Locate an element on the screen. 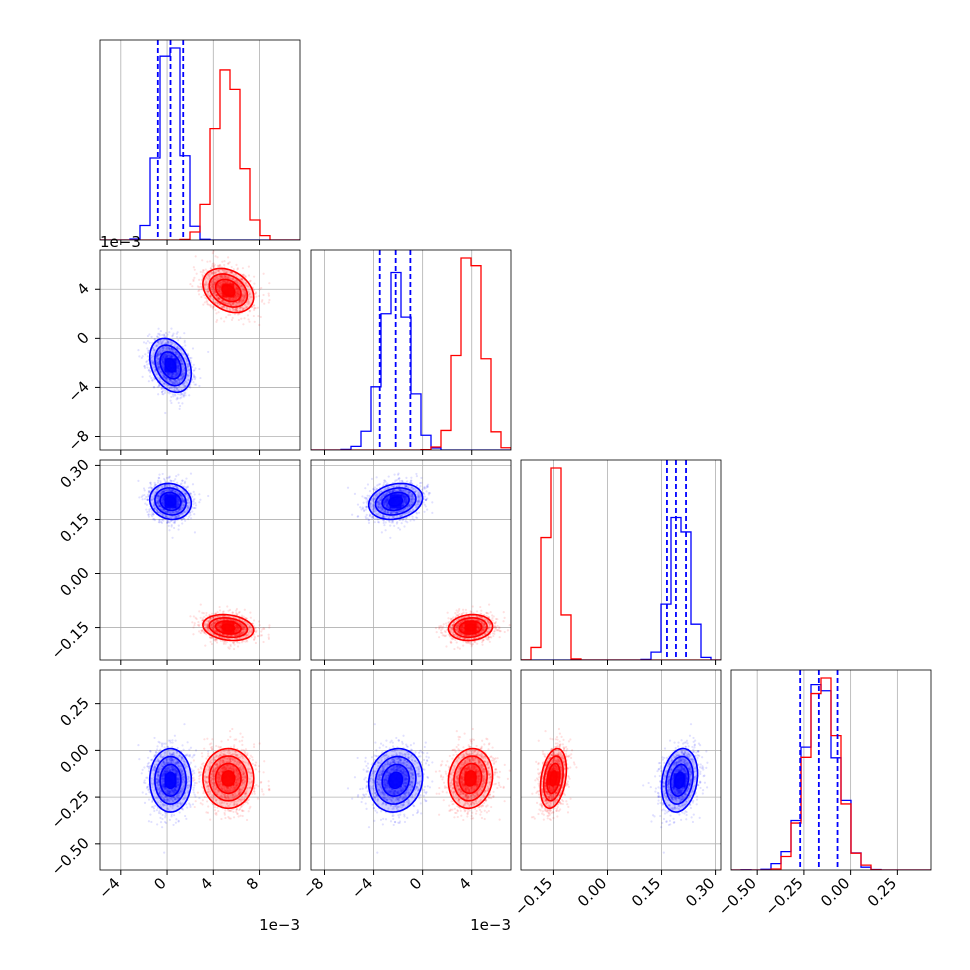 The height and width of the screenshot is (970, 970). density-peak is located at coordinates (228, 290).